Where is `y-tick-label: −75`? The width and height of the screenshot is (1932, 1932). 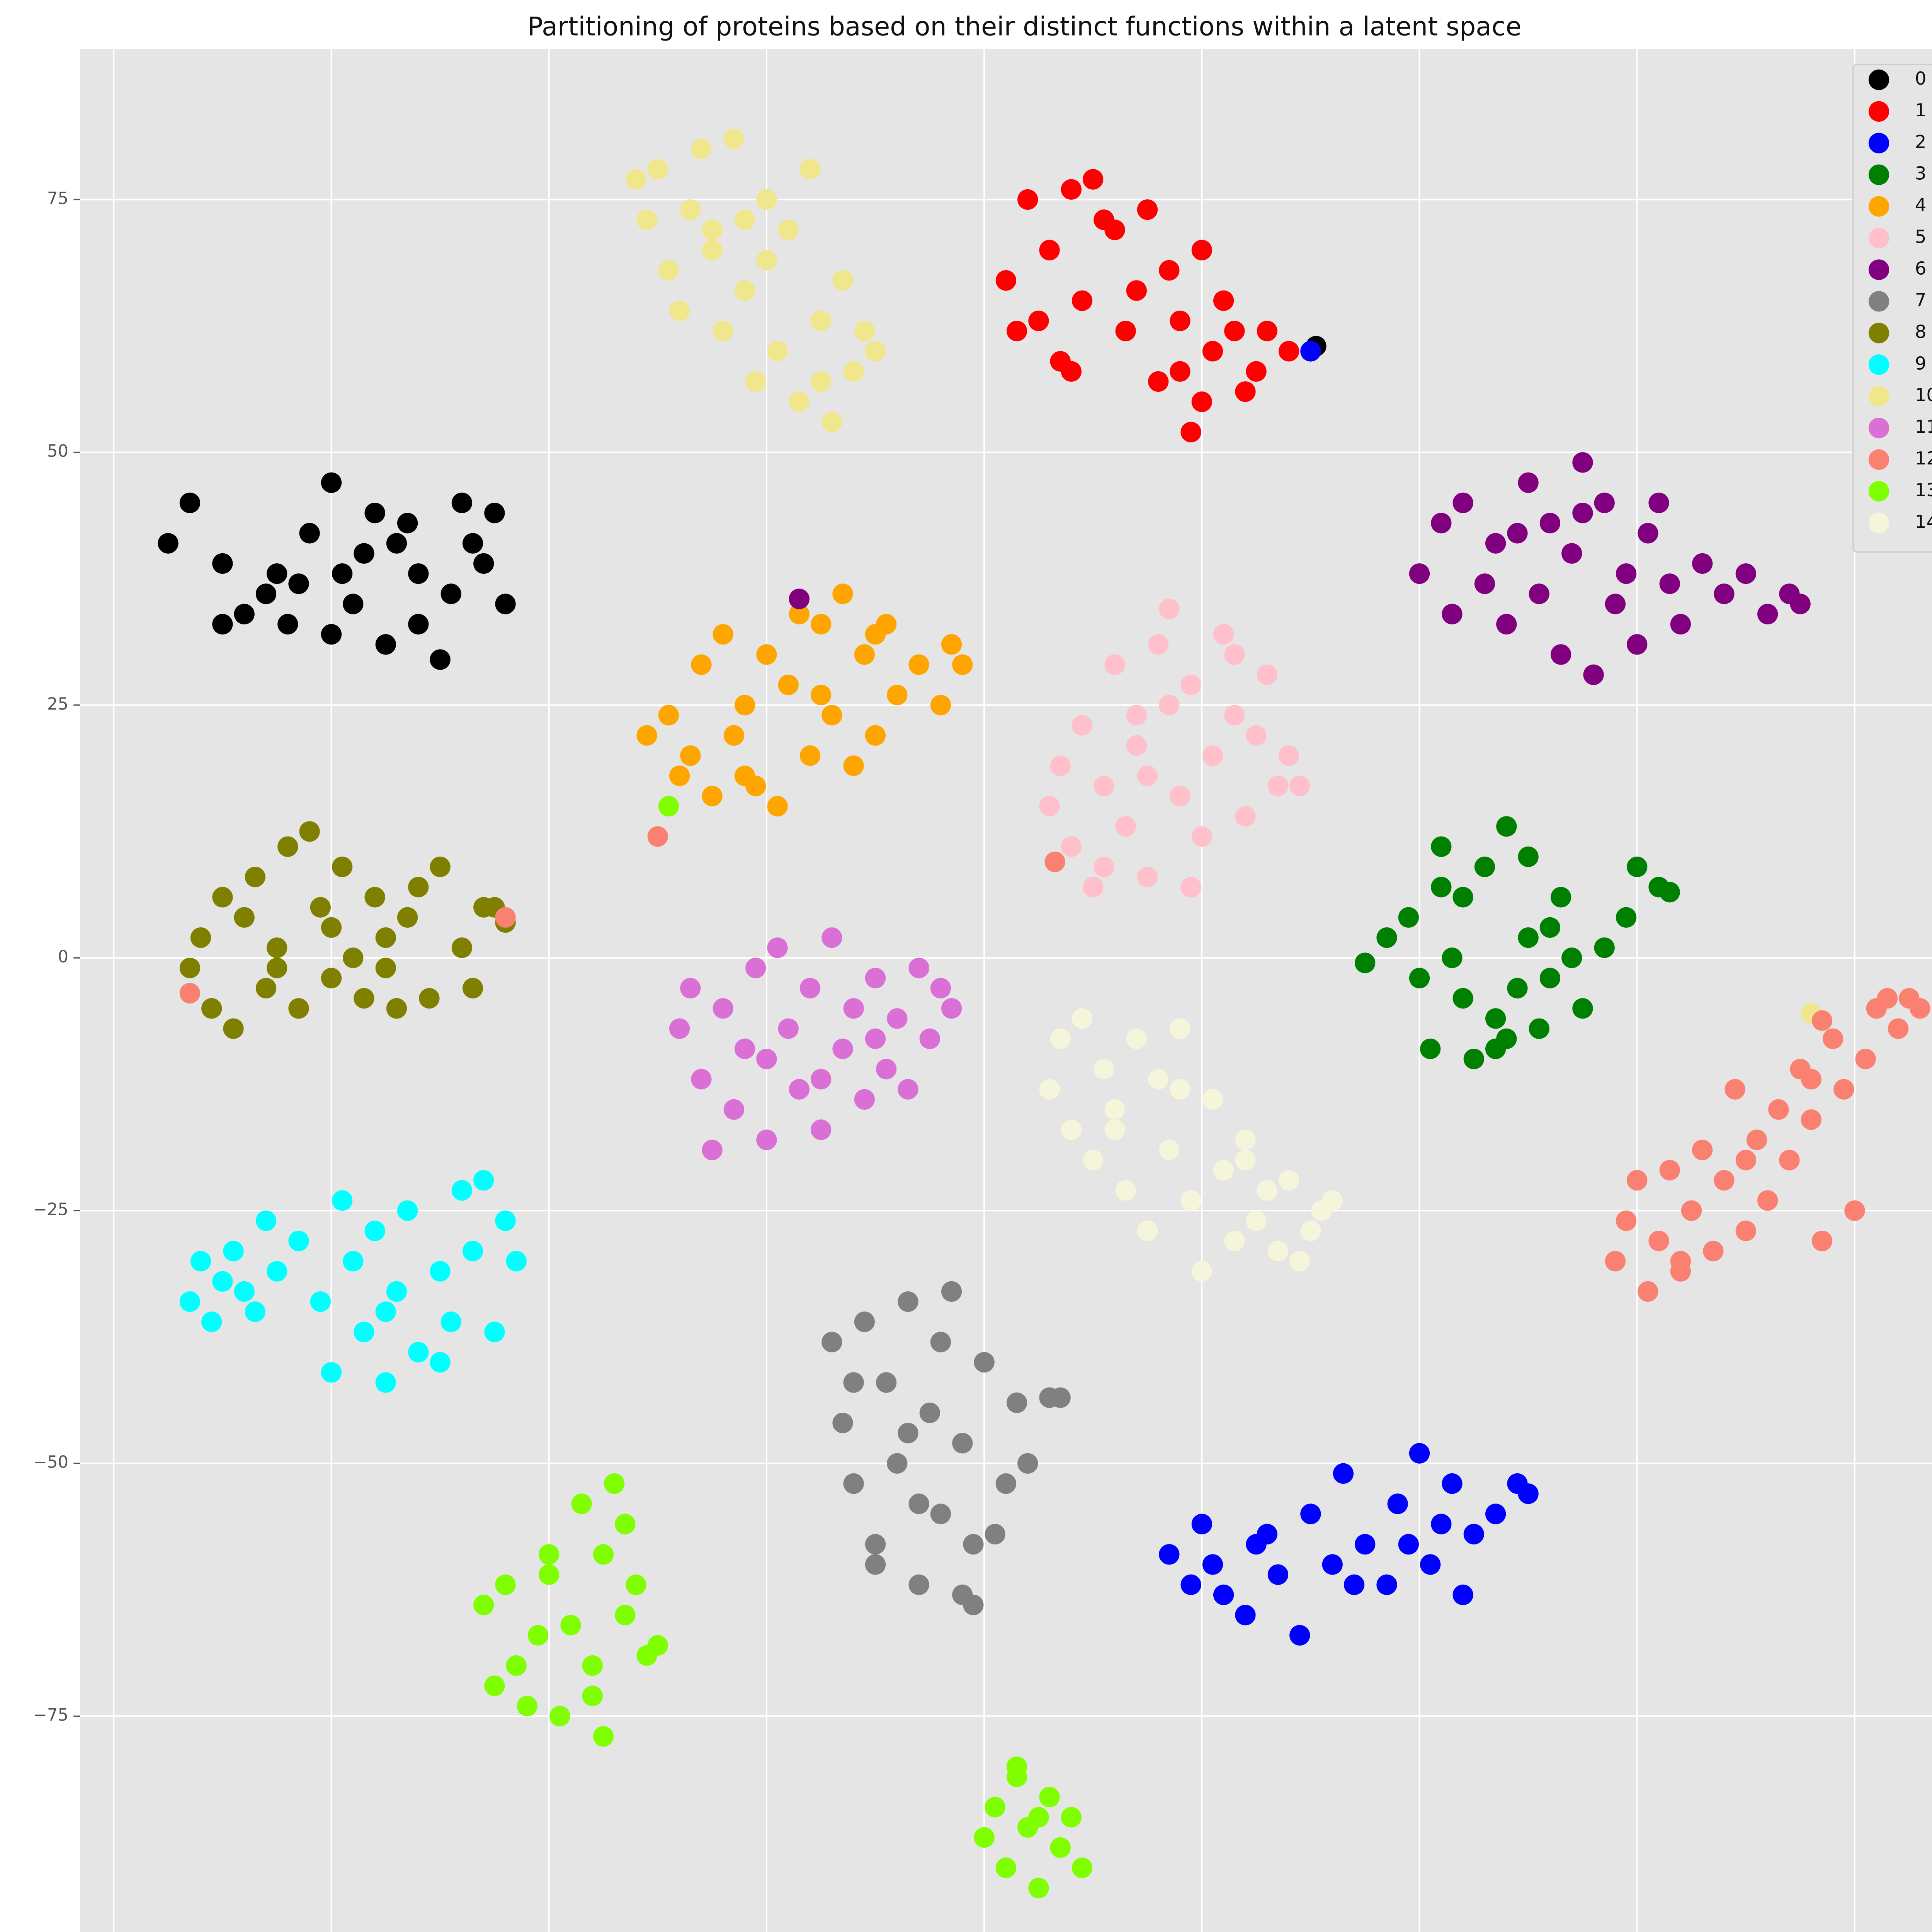 y-tick-label: −75 is located at coordinates (50, 1715).